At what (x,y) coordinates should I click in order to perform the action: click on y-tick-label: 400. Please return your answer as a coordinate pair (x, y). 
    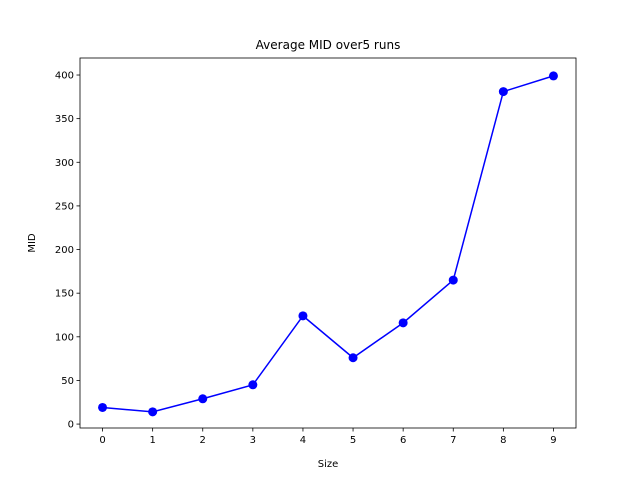
    Looking at the image, I should click on (64, 76).